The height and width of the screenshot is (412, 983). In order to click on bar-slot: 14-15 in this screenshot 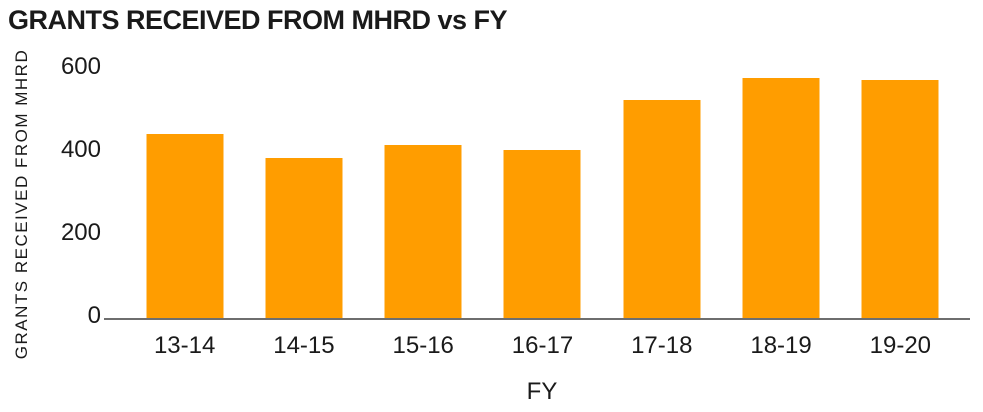, I will do `click(303, 214)`.